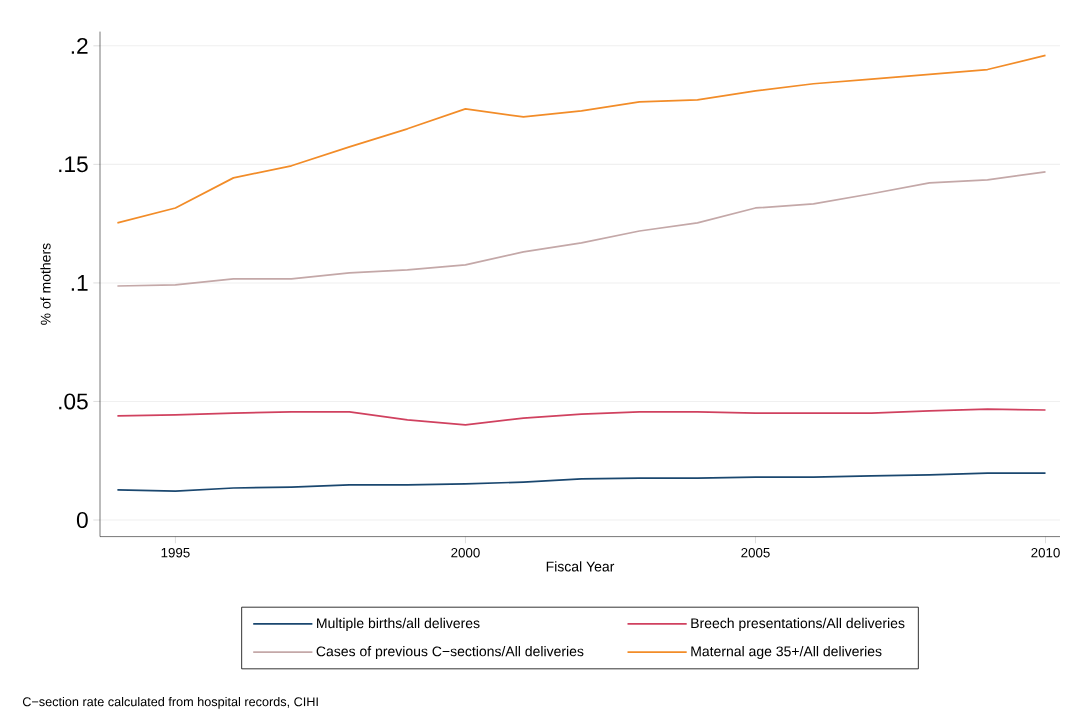 This screenshot has height=715, width=1070. Describe the element at coordinates (398, 624) in the screenshot. I see `legend-label: Multiple births/all deliveres` at that location.